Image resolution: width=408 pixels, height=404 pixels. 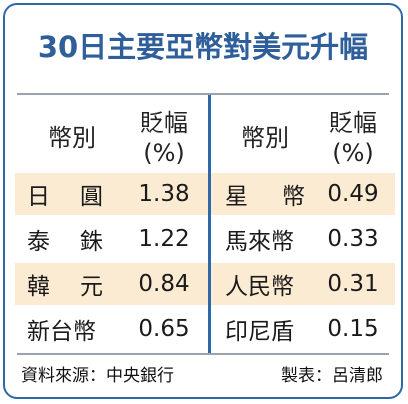 What do you see at coordinates (353, 138) in the screenshot?
I see `header-change-right: 貶幅 (%)` at bounding box center [353, 138].